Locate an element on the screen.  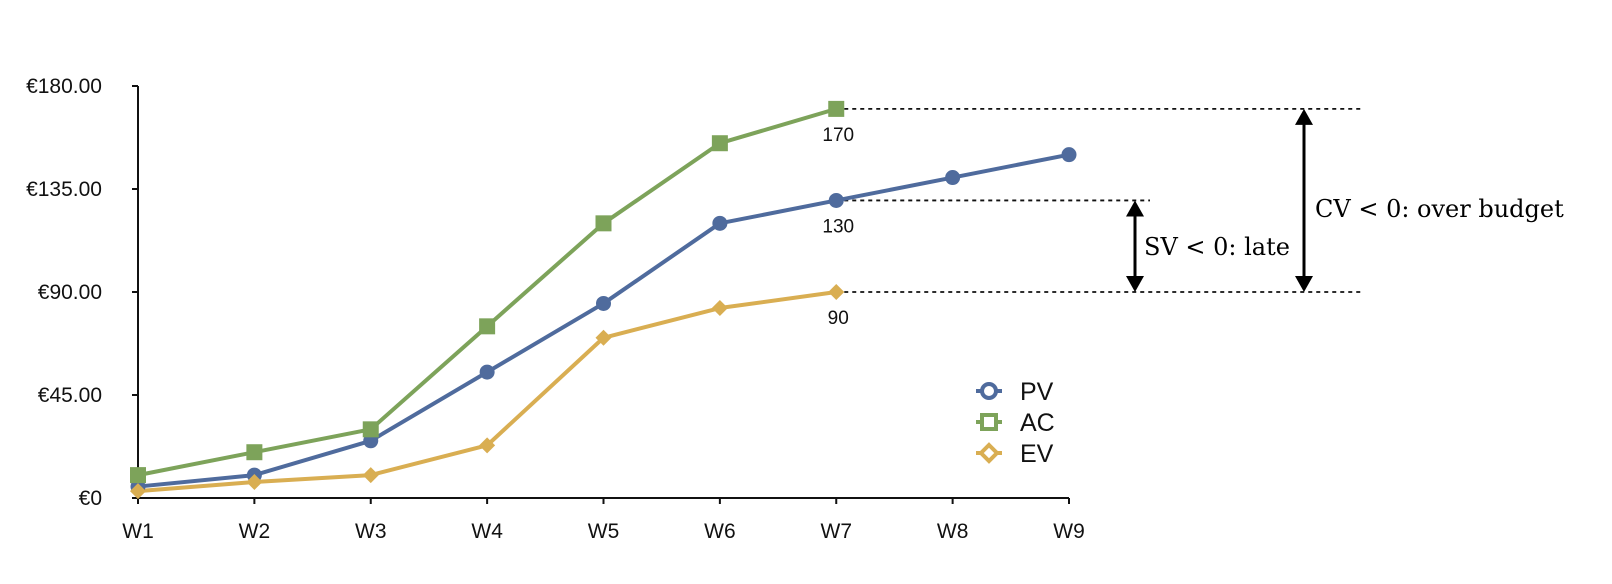
y-axis-tick-label: €0 is located at coordinates (90, 498).